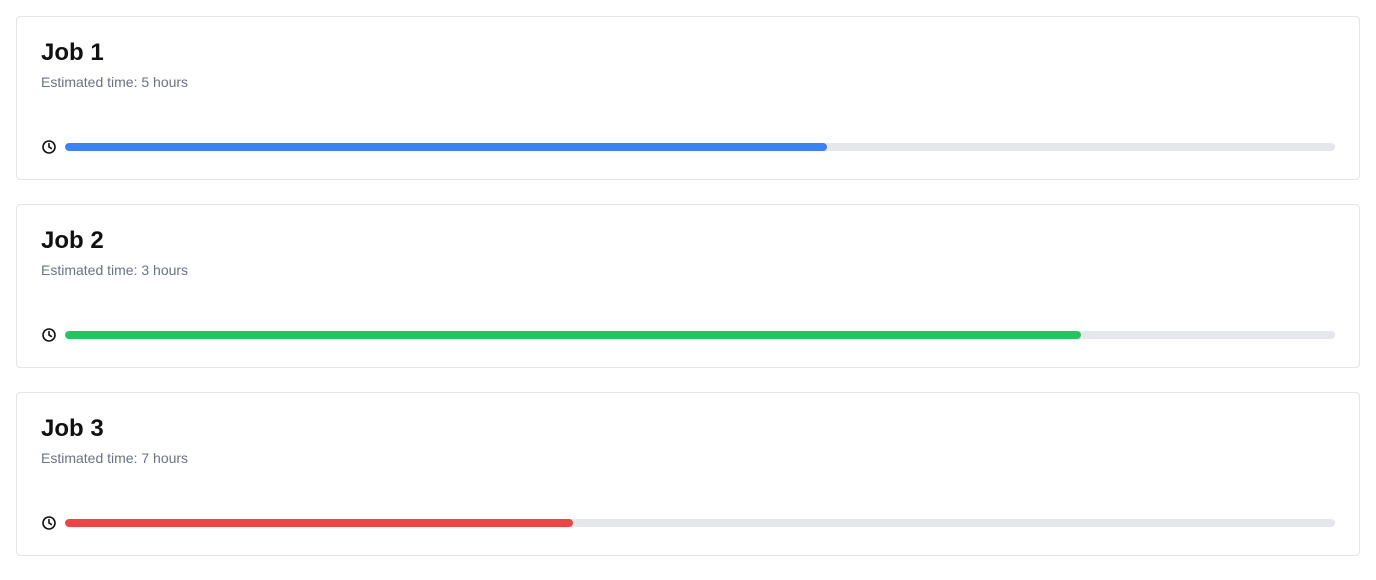 The image size is (1376, 580). I want to click on job-title: Job 1, so click(72, 52).